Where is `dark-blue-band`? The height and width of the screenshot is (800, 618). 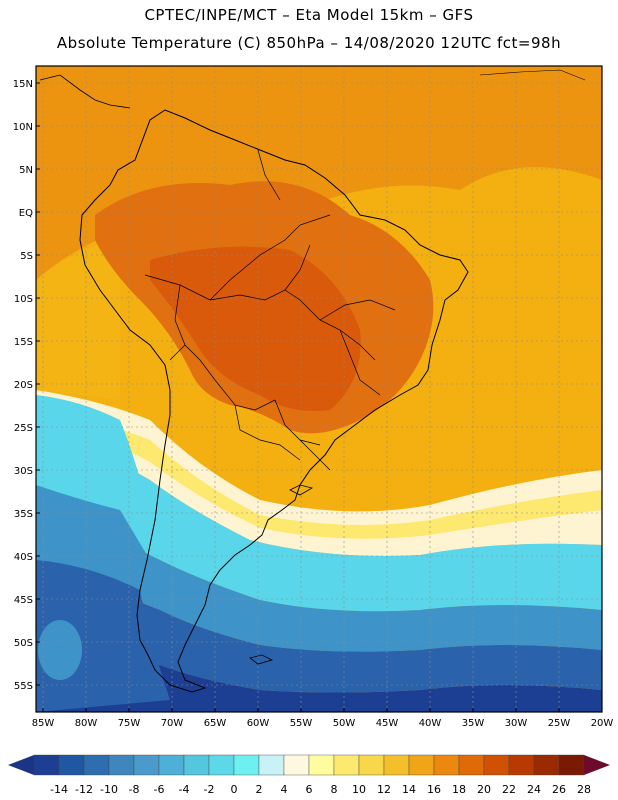 dark-blue-band is located at coordinates (319, 636).